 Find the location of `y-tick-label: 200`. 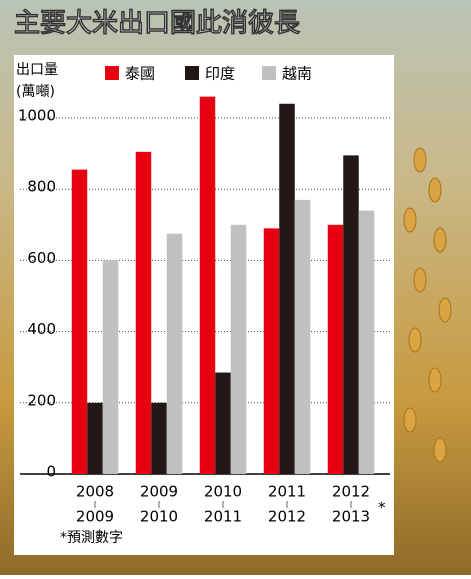

y-tick-label: 200 is located at coordinates (41, 400).